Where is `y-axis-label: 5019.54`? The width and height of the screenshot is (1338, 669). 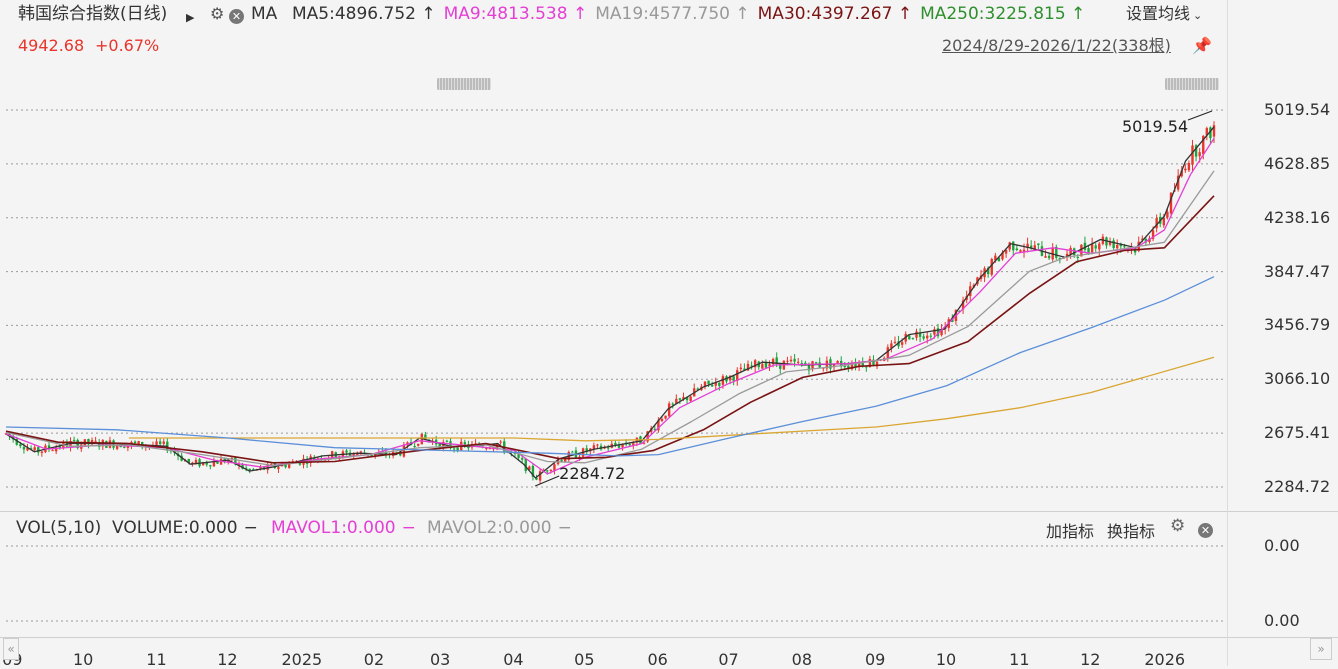 y-axis-label: 5019.54 is located at coordinates (1297, 109).